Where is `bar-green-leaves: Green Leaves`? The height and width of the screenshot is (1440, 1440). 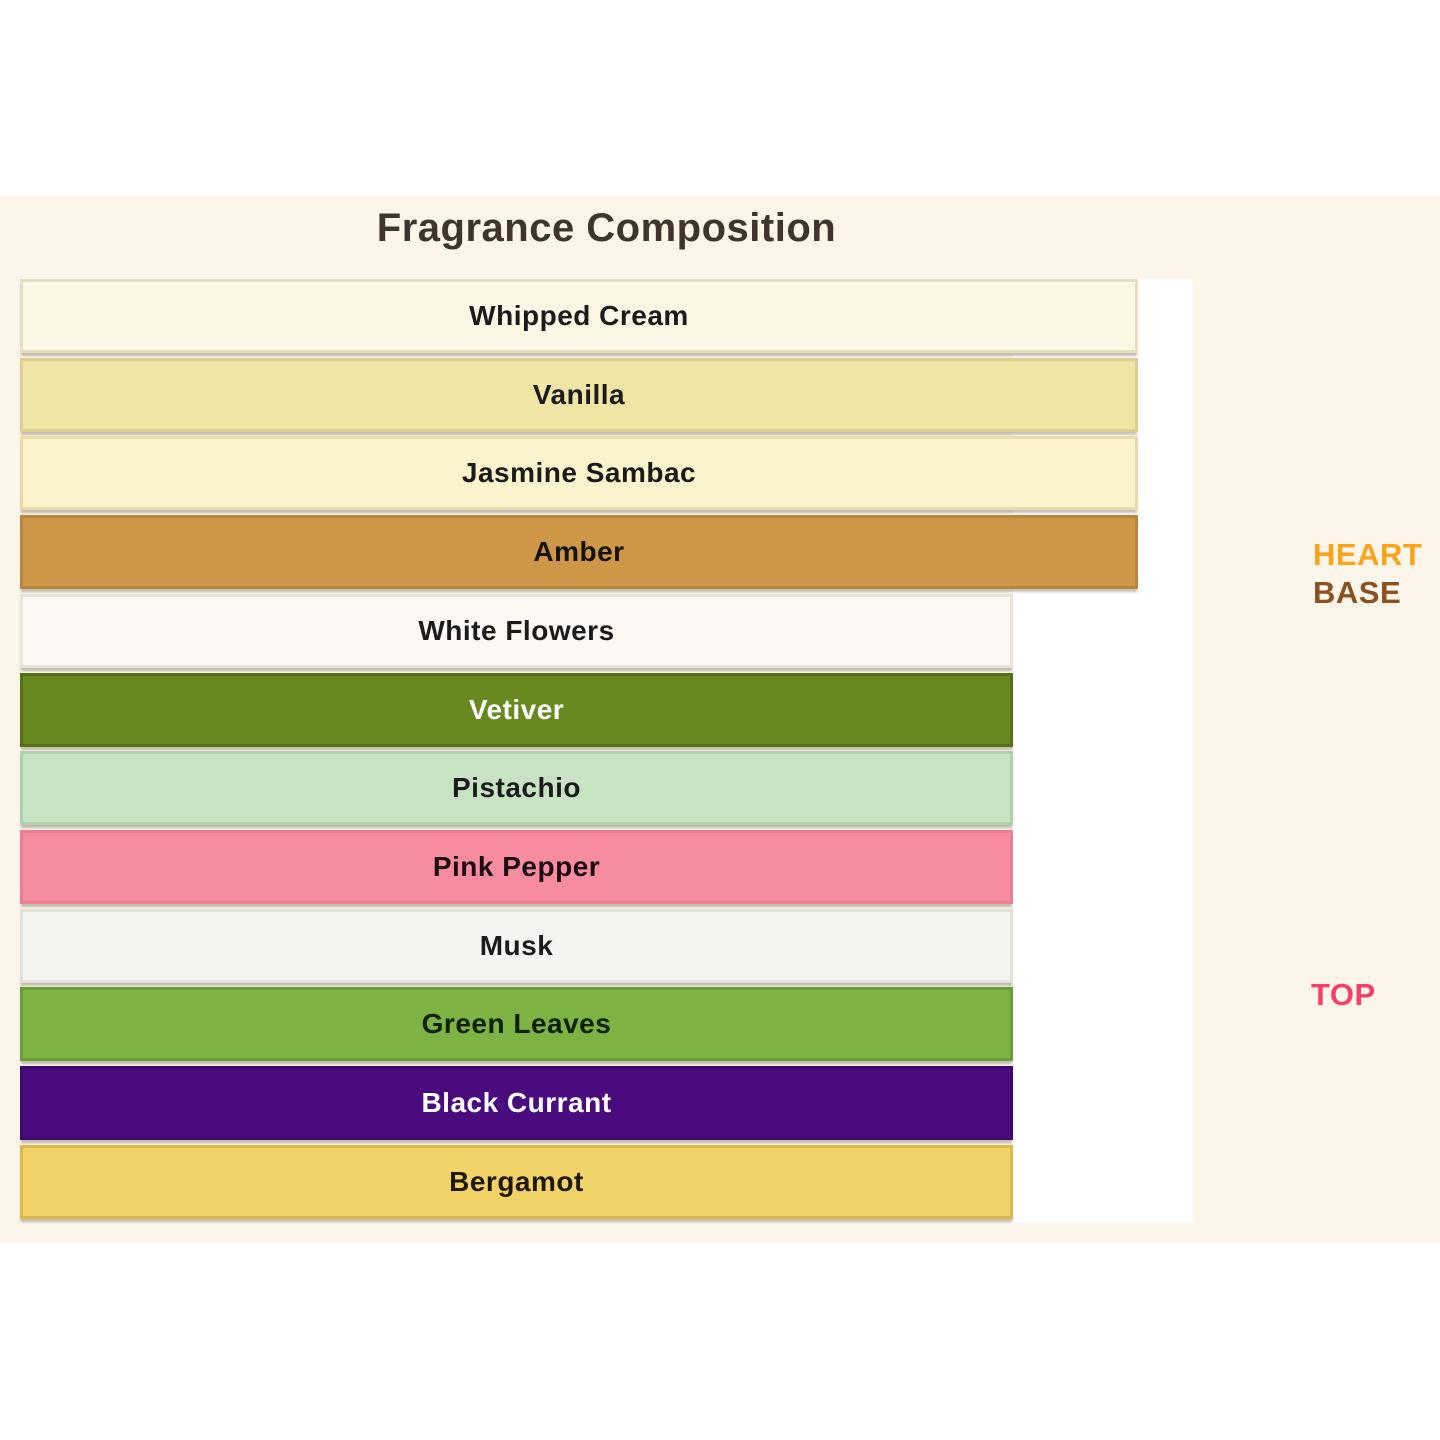 bar-green-leaves: Green Leaves is located at coordinates (516, 1024).